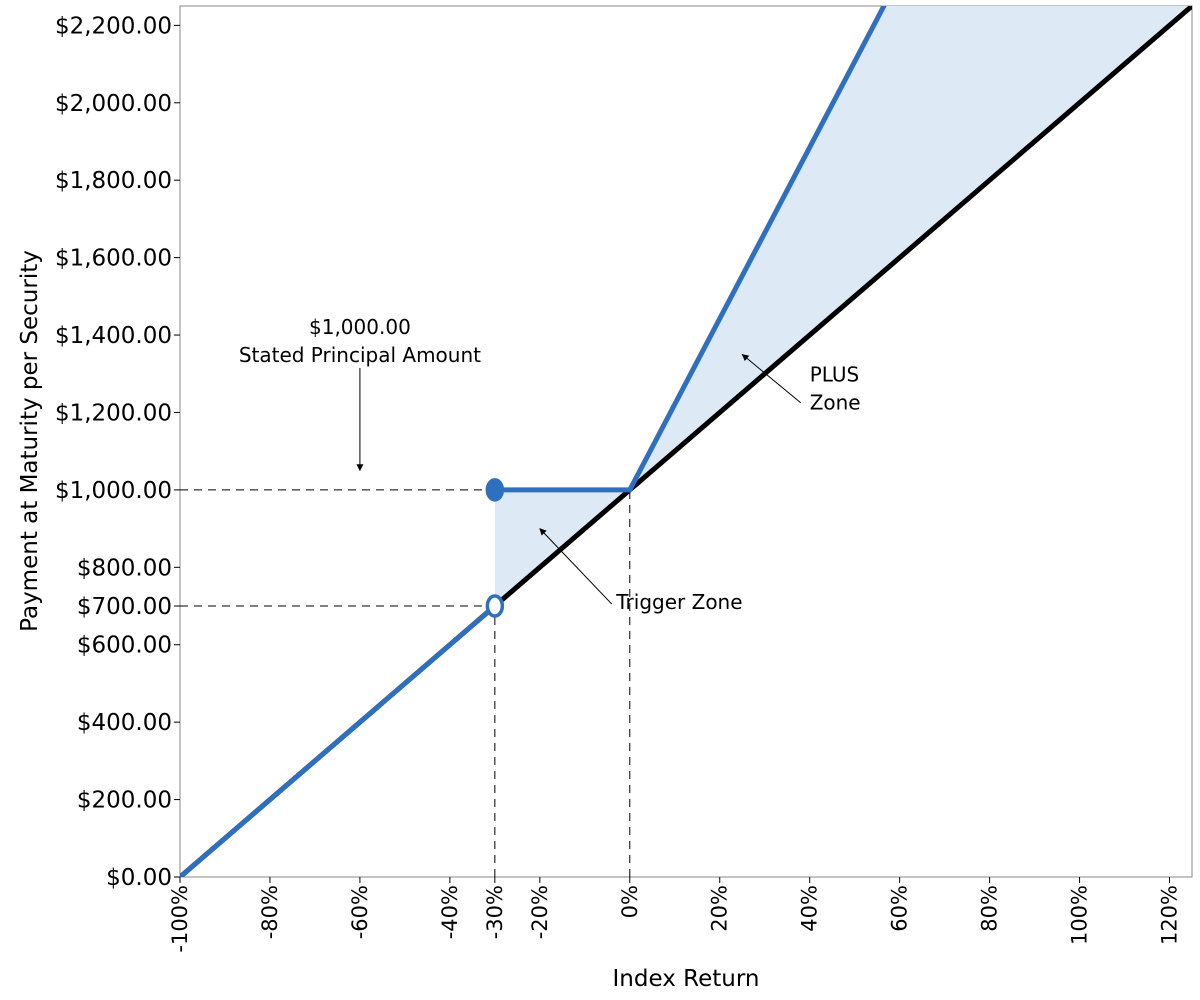 The image size is (1200, 1000). What do you see at coordinates (835, 374) in the screenshot?
I see `annotation-text-2-0: PLUS` at bounding box center [835, 374].